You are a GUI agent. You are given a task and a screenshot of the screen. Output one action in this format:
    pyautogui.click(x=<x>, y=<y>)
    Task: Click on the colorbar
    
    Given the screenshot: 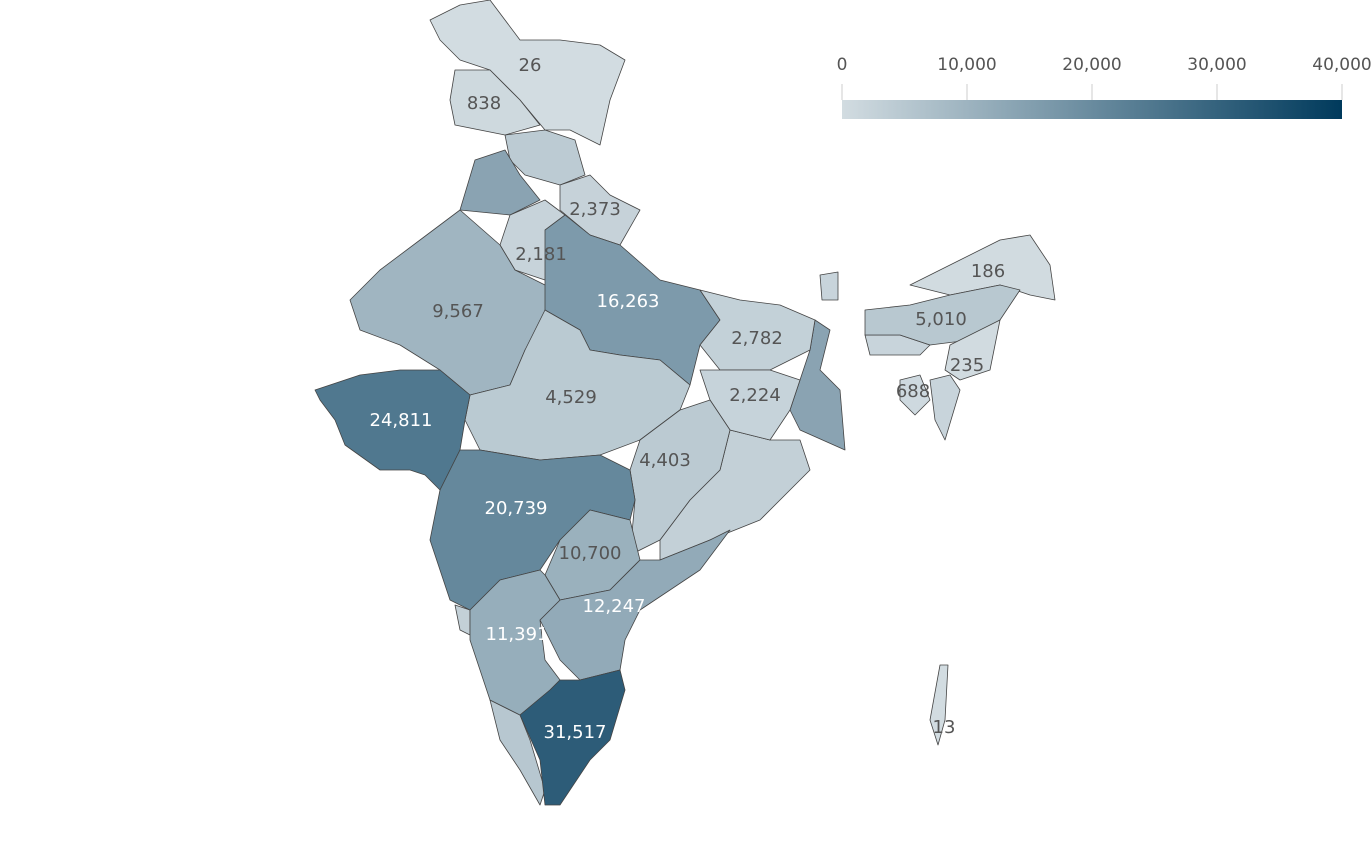 What is the action you would take?
    pyautogui.click(x=1092, y=109)
    